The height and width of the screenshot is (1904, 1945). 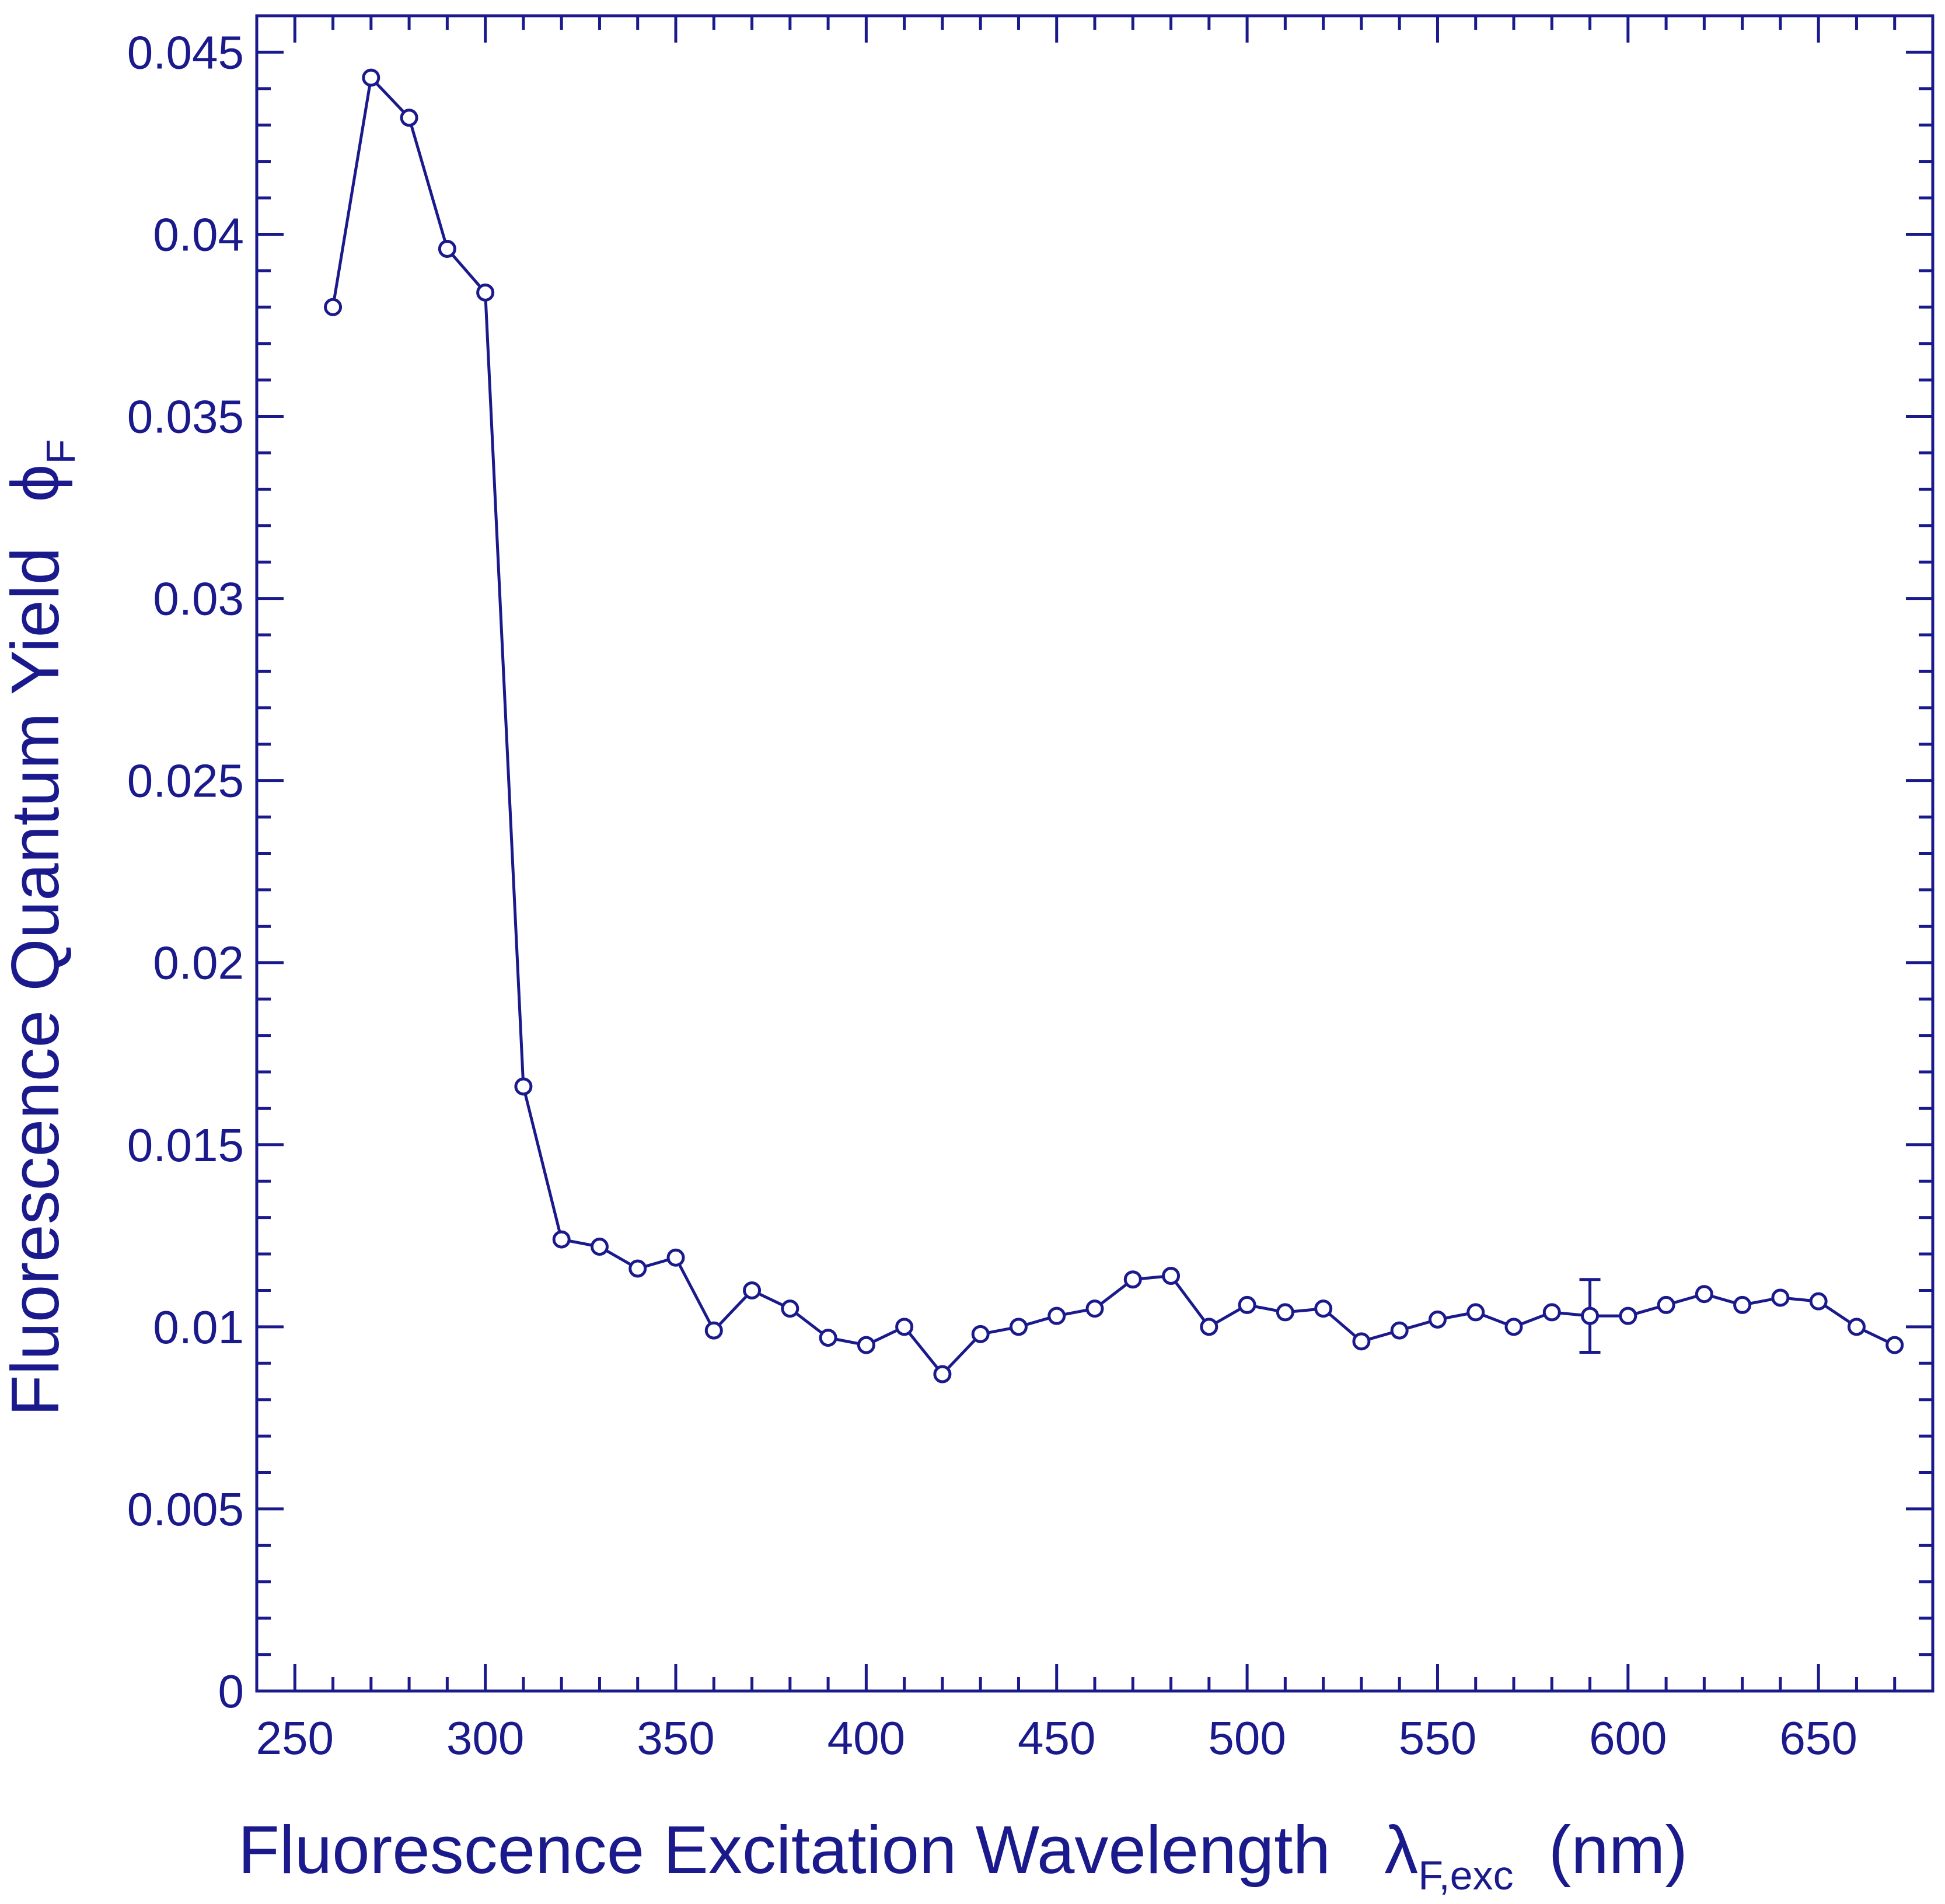 I want to click on y-axis-title-subscript: F, so click(x=60, y=451).